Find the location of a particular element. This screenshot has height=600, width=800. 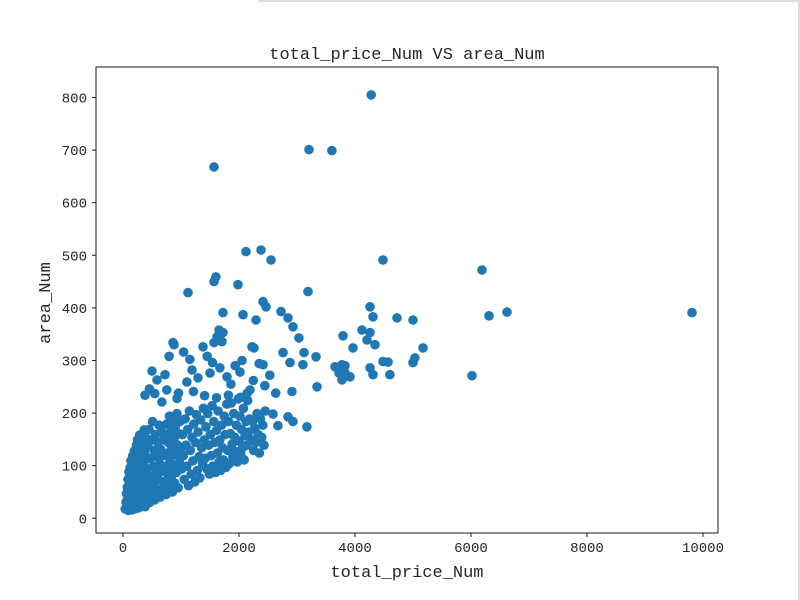

y-tick-label: 0 is located at coordinates (83, 520).